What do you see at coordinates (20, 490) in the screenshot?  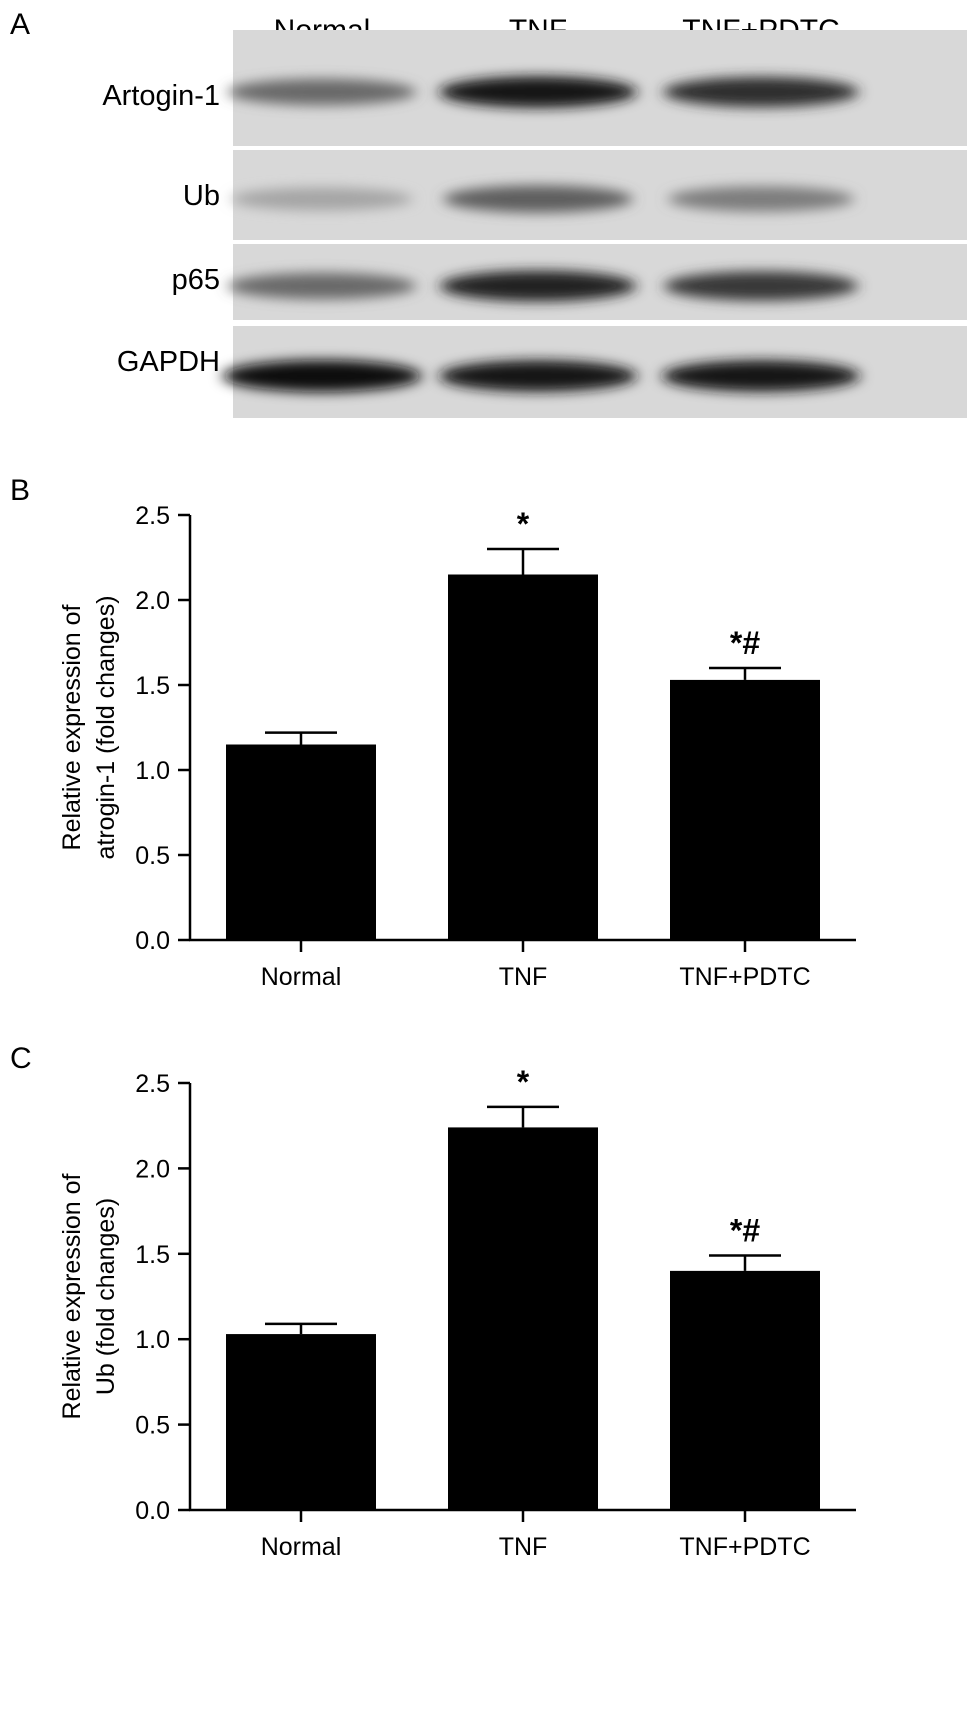 I see `panel-letter-b: B` at bounding box center [20, 490].